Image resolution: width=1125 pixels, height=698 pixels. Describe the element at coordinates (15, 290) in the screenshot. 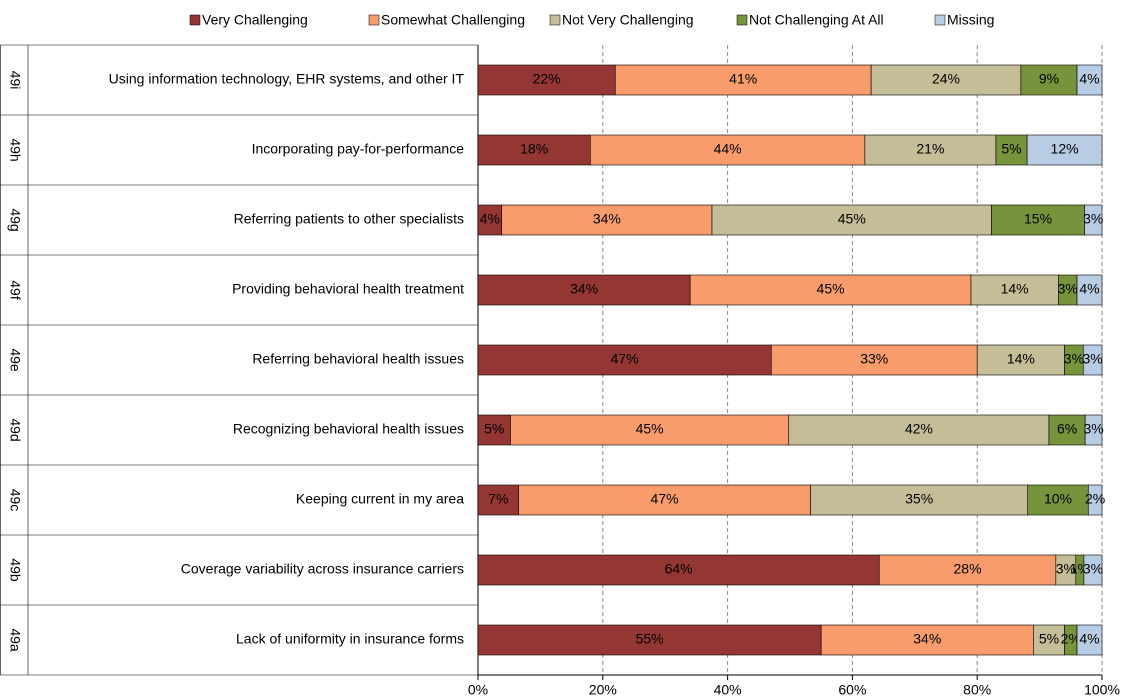

I see `row-code: 49f` at that location.